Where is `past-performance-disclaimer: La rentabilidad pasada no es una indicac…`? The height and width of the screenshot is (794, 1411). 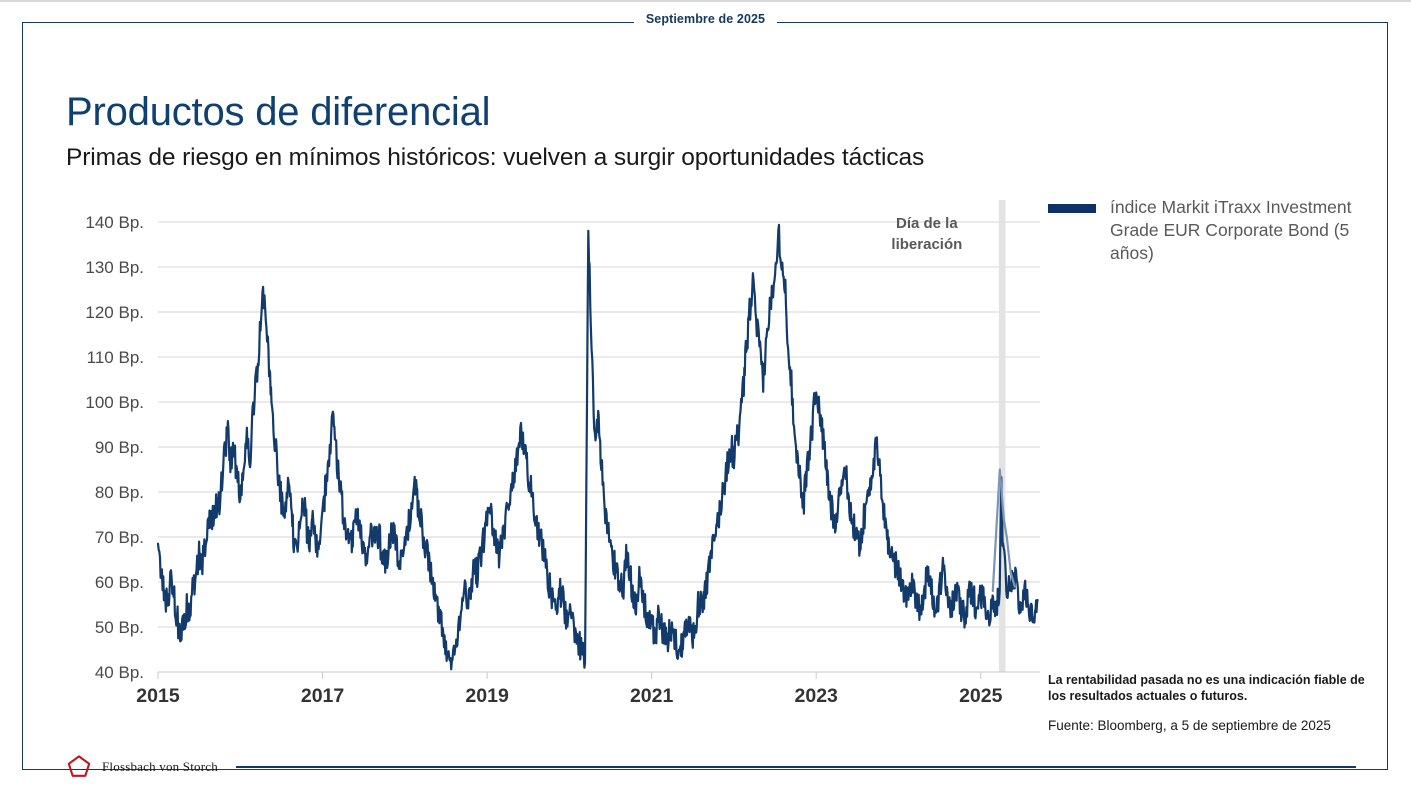
past-performance-disclaimer: La rentabilidad pasada no es una indicac… is located at coordinates (1206, 688).